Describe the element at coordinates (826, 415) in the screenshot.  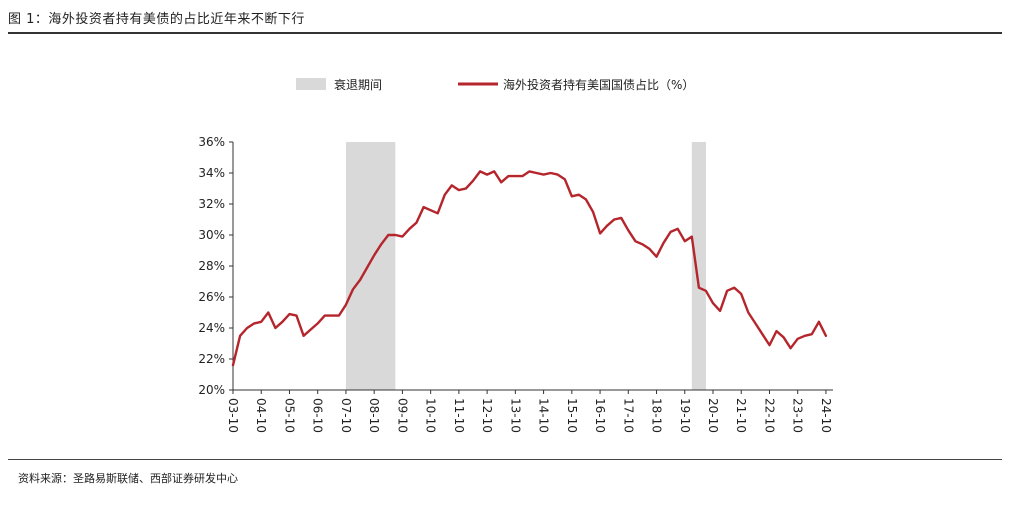
I see `x-tick-label: 24-10` at that location.